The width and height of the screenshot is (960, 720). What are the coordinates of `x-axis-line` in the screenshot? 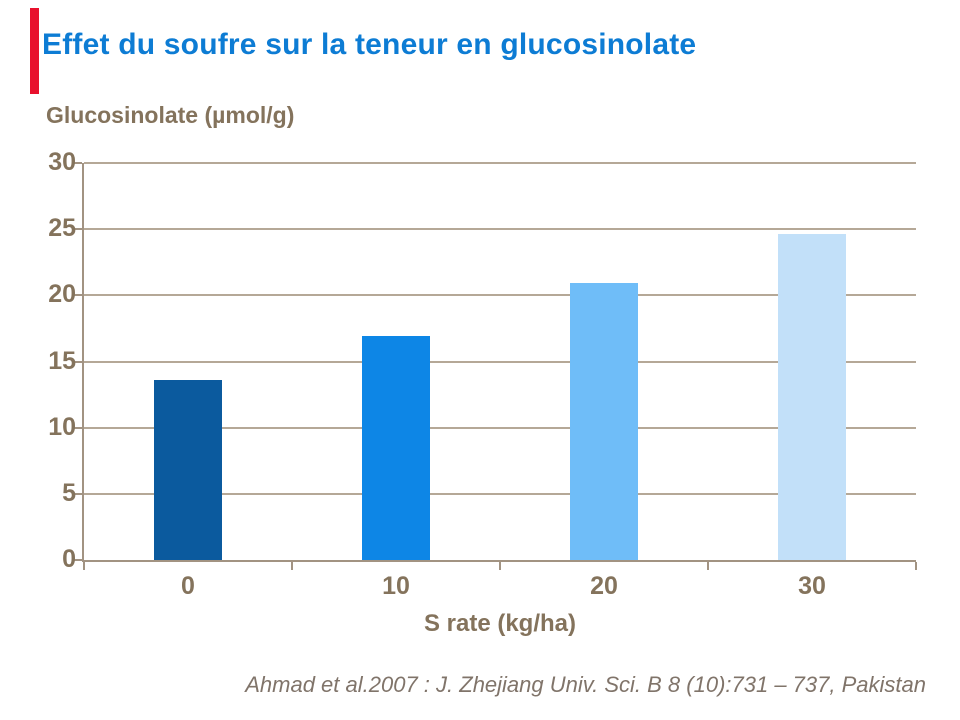 It's located at (499, 561).